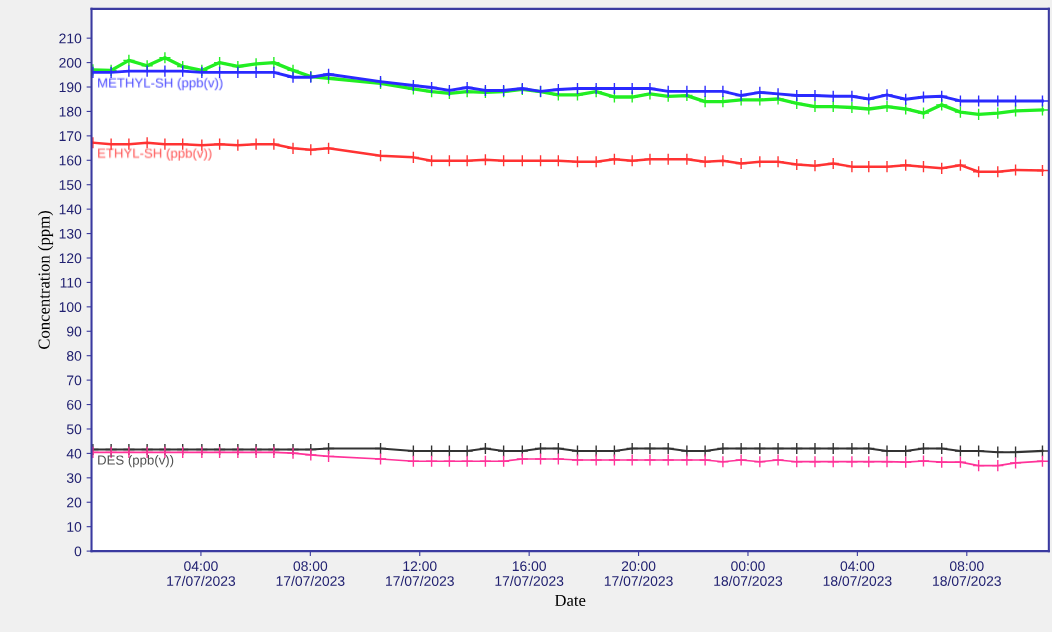  Describe the element at coordinates (74, 356) in the screenshot. I see `y-tick-label: 80` at that location.